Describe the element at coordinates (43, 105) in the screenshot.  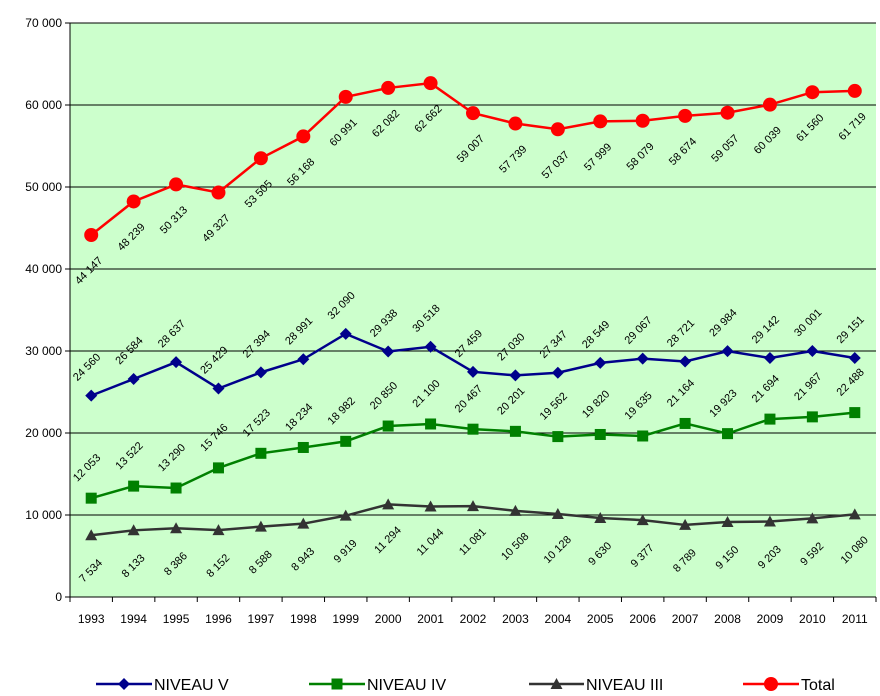
I see `y-tick-label: 60 000` at that location.